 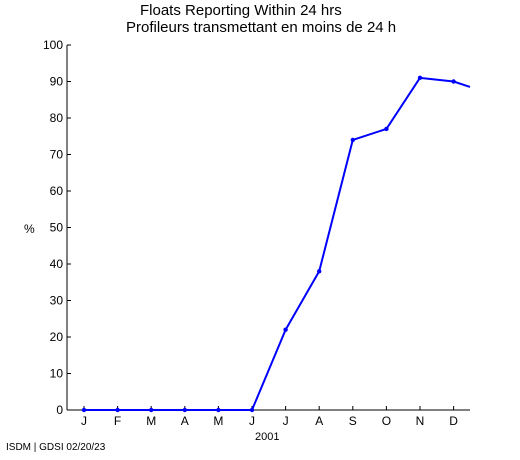 I want to click on chart-title: Floats Reporting Within 24 hrs, so click(x=241, y=10).